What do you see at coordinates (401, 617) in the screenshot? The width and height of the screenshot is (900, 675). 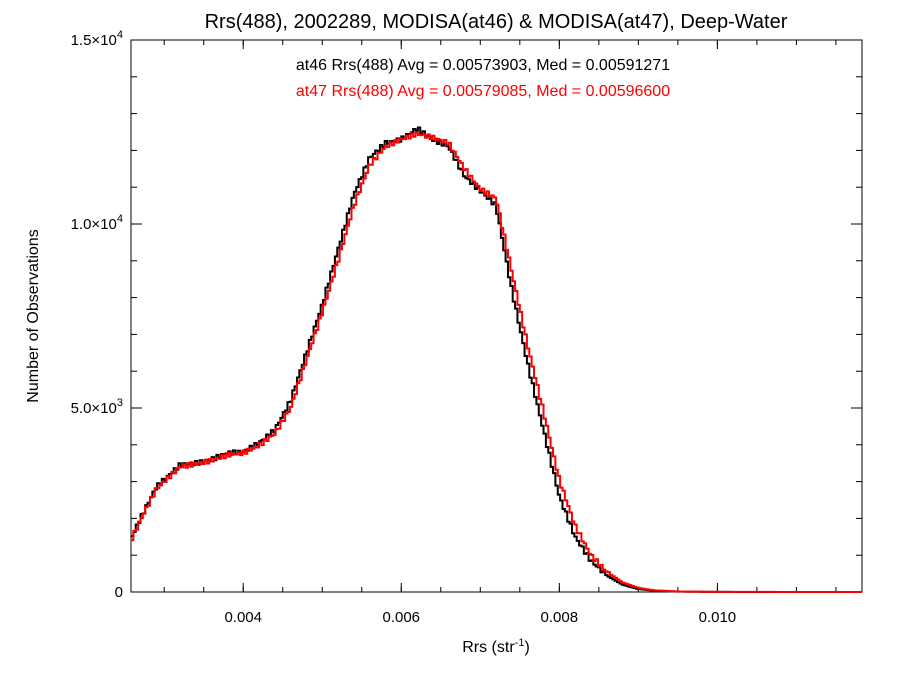 I see `x-tick-label: 0.006` at bounding box center [401, 617].